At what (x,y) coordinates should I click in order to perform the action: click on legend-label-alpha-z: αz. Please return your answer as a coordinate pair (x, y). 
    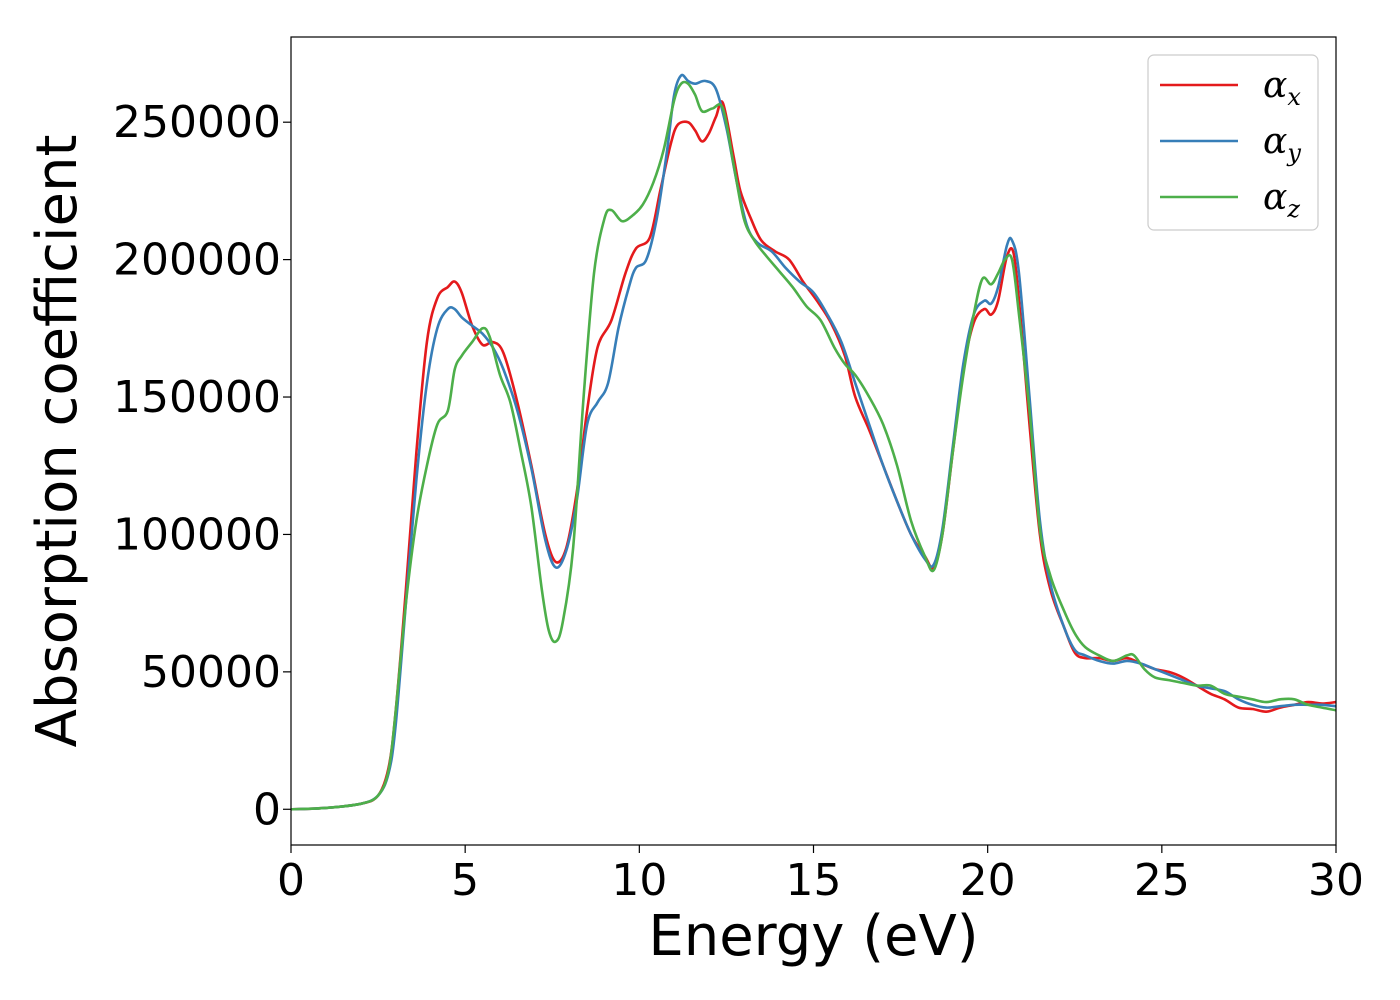
    Looking at the image, I should click on (1281, 200).